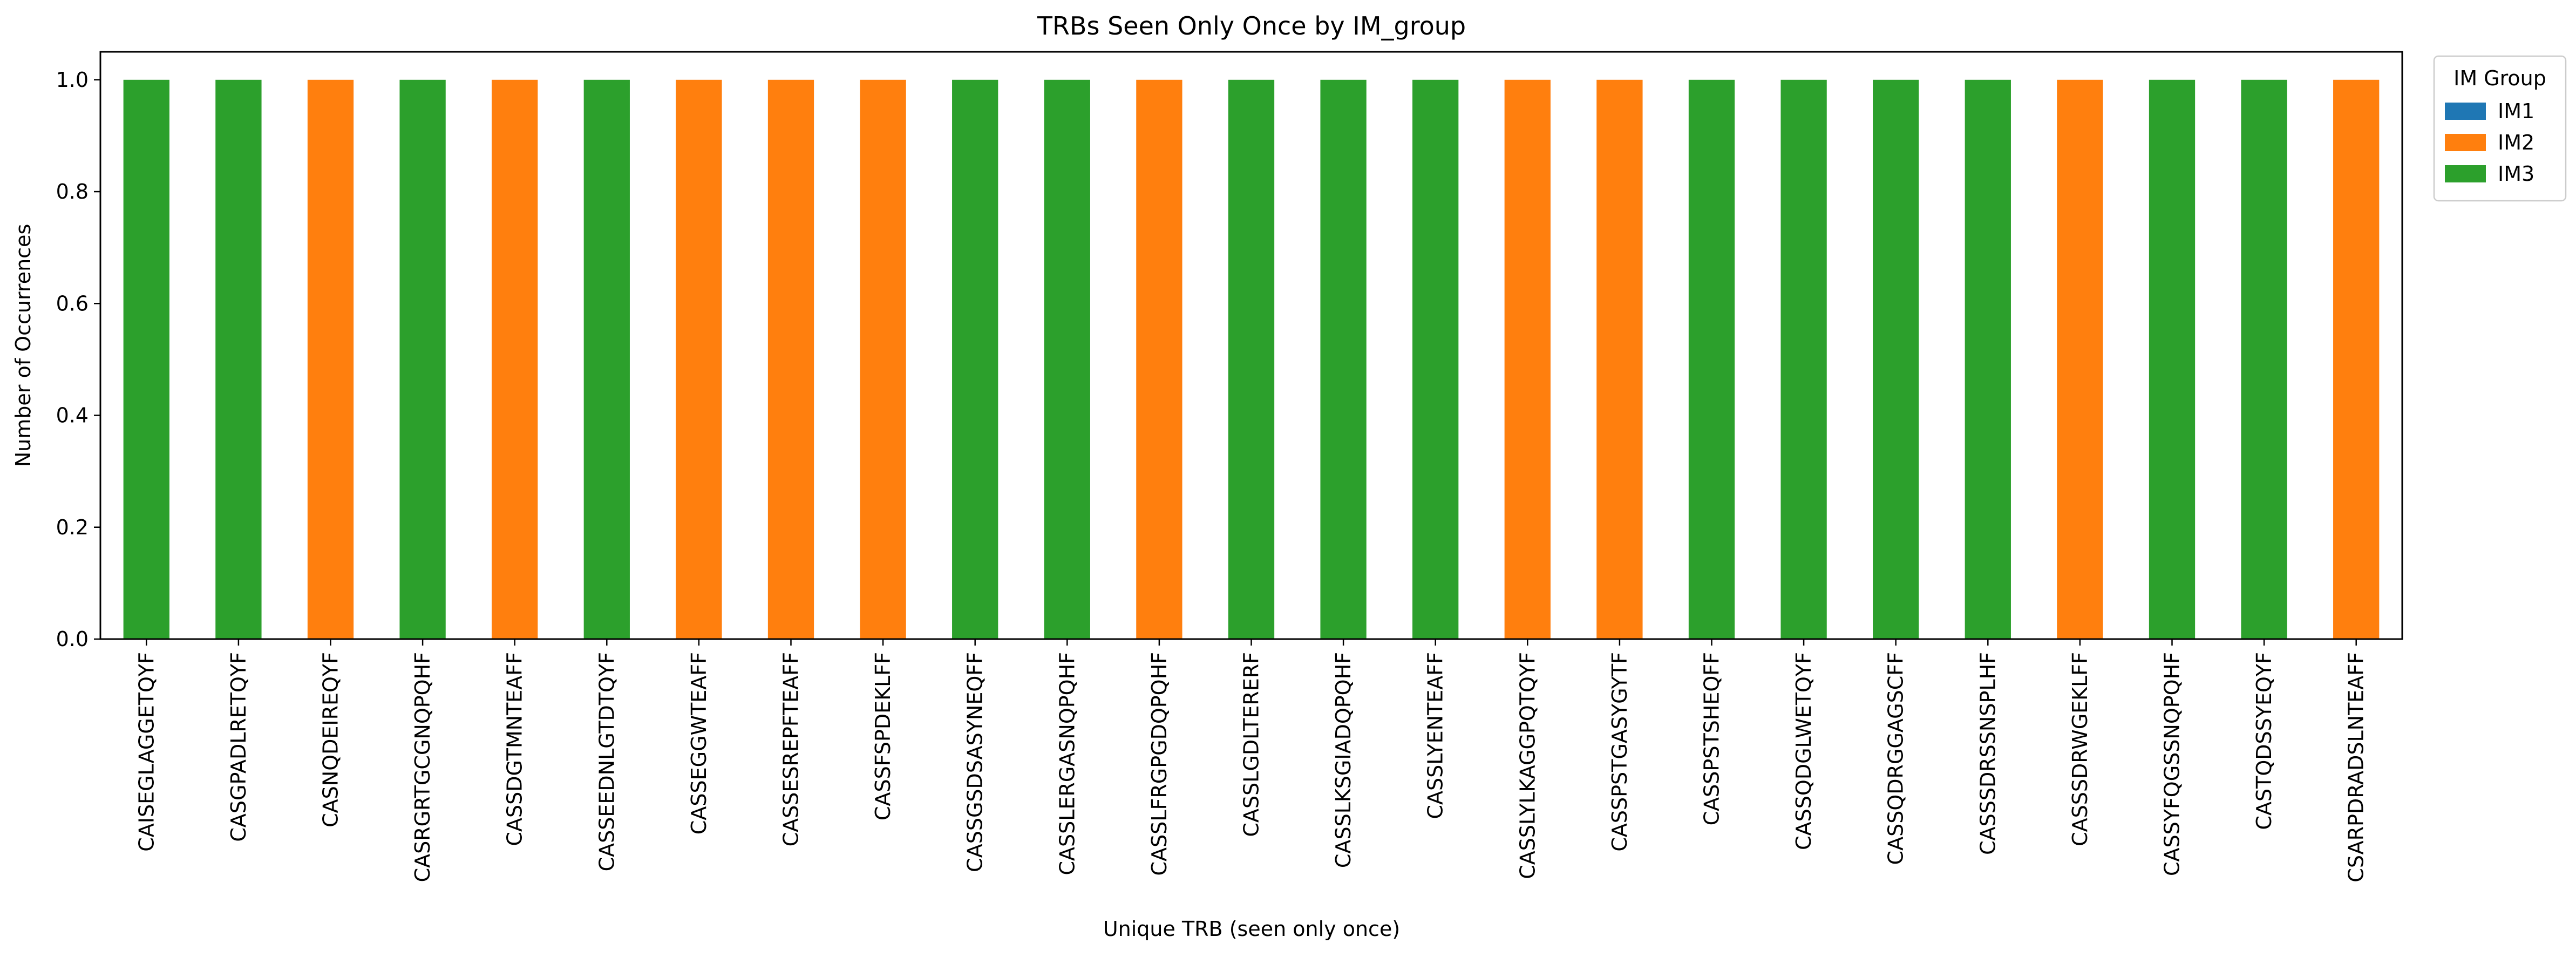 The width and height of the screenshot is (2576, 957). What do you see at coordinates (1251, 25) in the screenshot?
I see `chart-title: TRBs Seen Only Once by IM_group` at bounding box center [1251, 25].